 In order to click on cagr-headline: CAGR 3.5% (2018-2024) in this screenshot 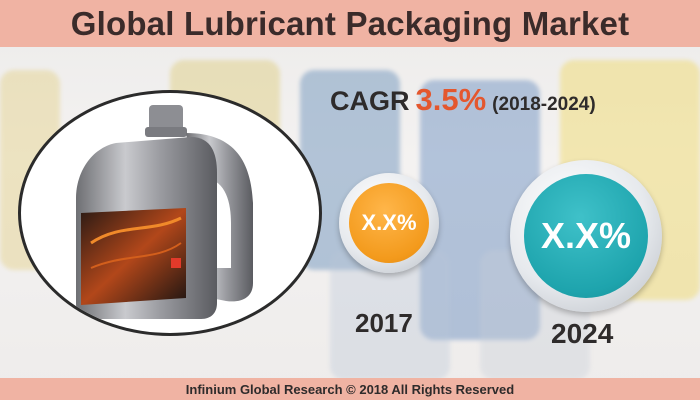, I will do `click(510, 102)`.